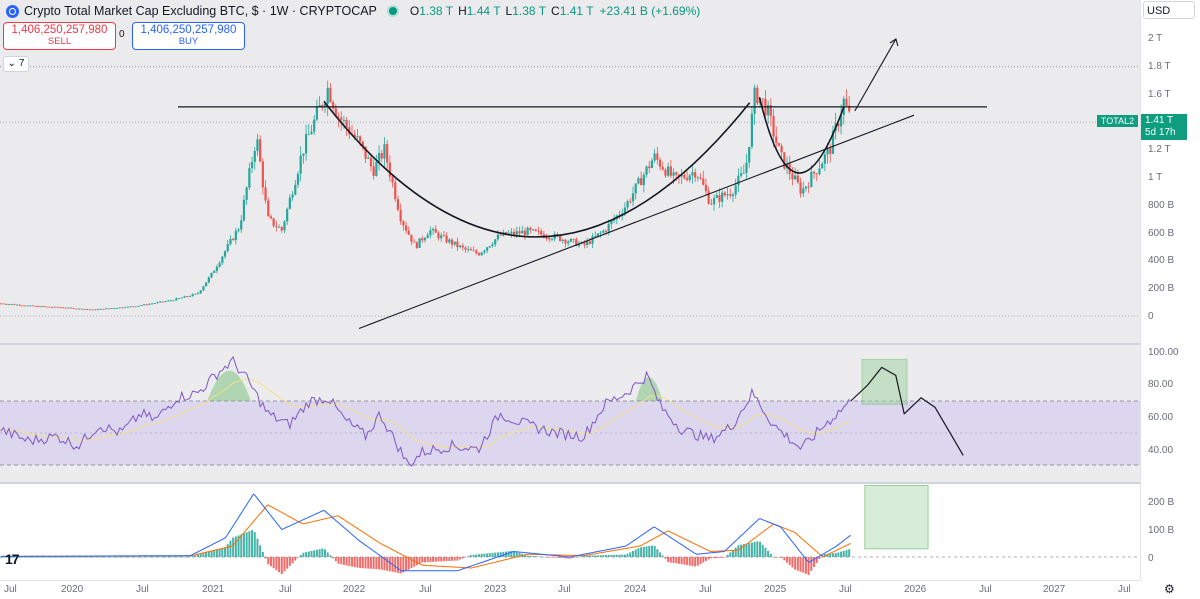 The height and width of the screenshot is (599, 1200). I want to click on tradingview-logo: 17, so click(12, 559).